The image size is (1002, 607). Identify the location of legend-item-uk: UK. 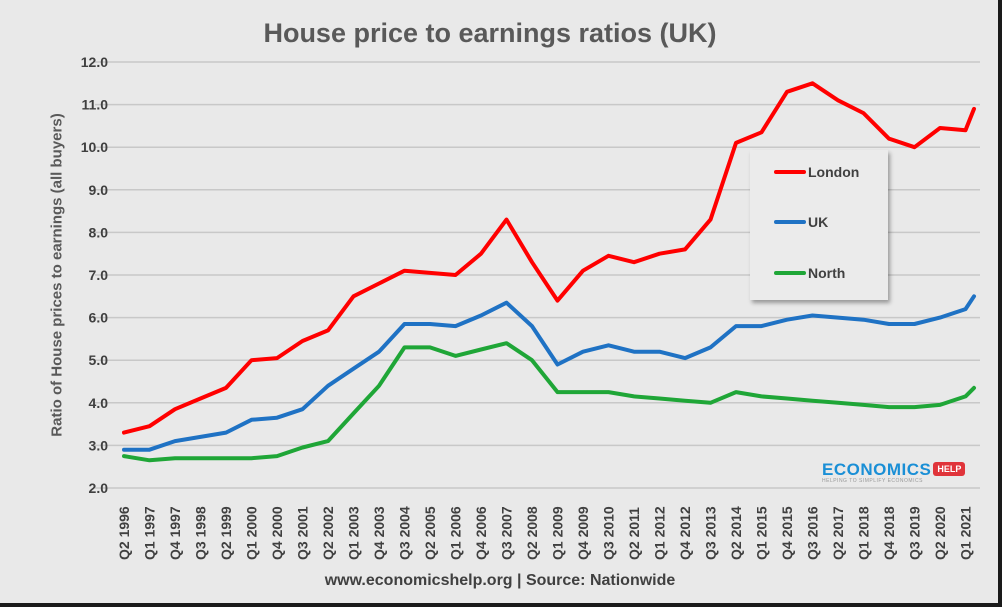
(801, 222).